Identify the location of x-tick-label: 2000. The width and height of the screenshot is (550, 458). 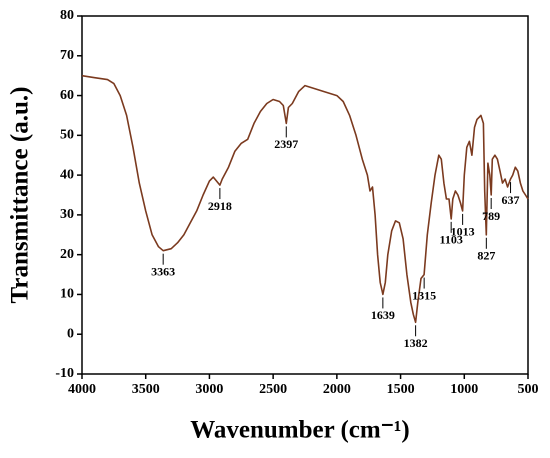
(337, 389).